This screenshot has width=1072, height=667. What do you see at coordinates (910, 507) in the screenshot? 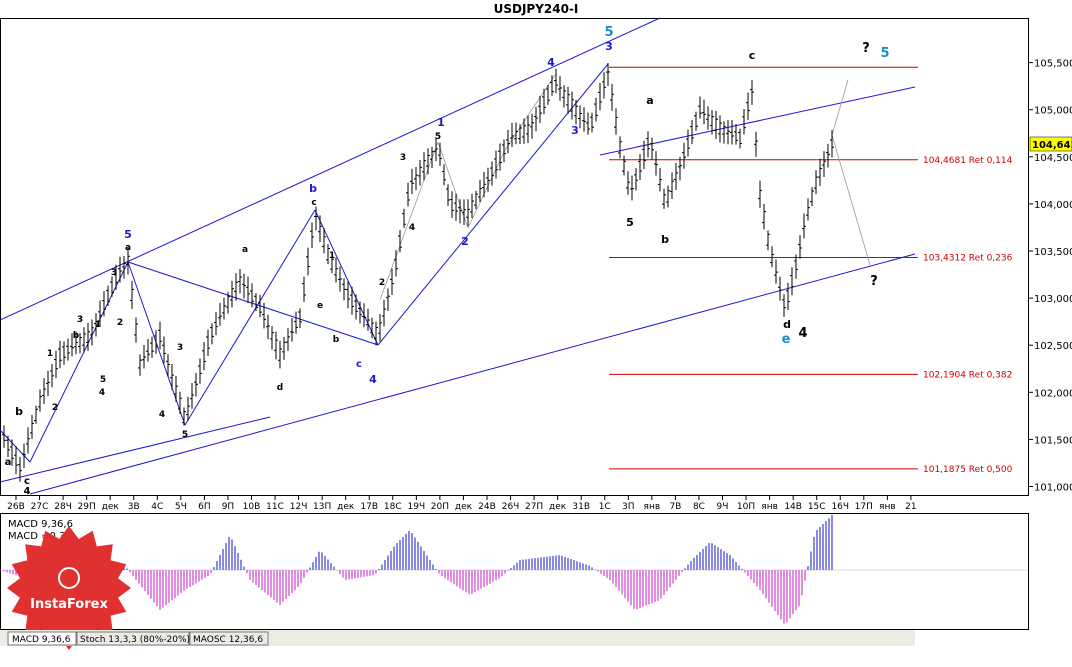
I see `x-tick-label: 21` at bounding box center [910, 507].